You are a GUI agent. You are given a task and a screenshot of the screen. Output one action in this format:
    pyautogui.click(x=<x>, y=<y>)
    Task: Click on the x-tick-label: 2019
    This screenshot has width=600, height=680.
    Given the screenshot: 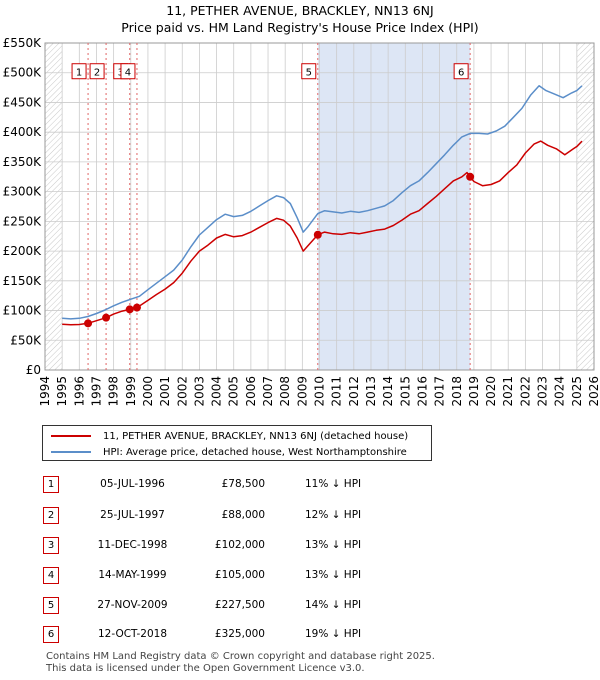 What is the action you would take?
    pyautogui.click(x=474, y=391)
    